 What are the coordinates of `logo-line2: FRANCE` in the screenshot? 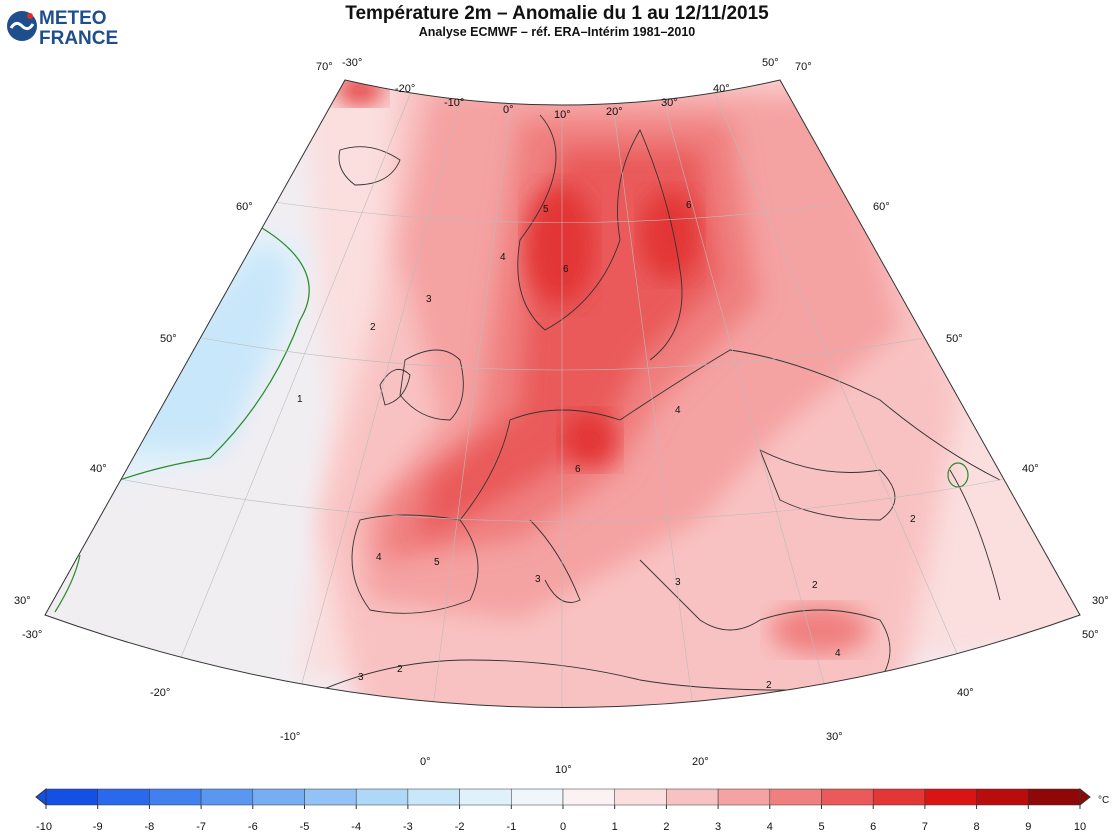 It's located at (78, 38).